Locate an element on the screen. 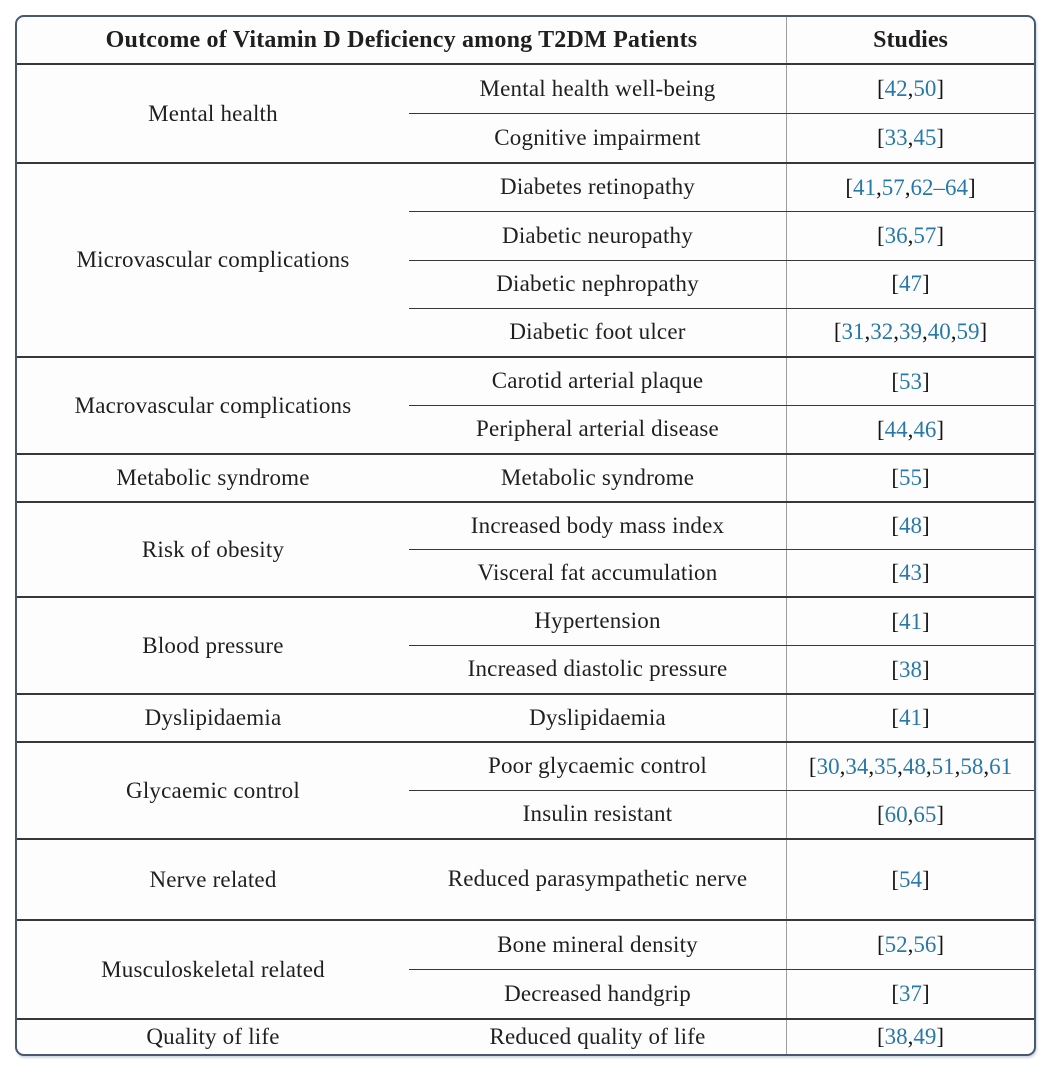  outcome-cell: Reduced parasympathetic nerve is located at coordinates (597, 879).